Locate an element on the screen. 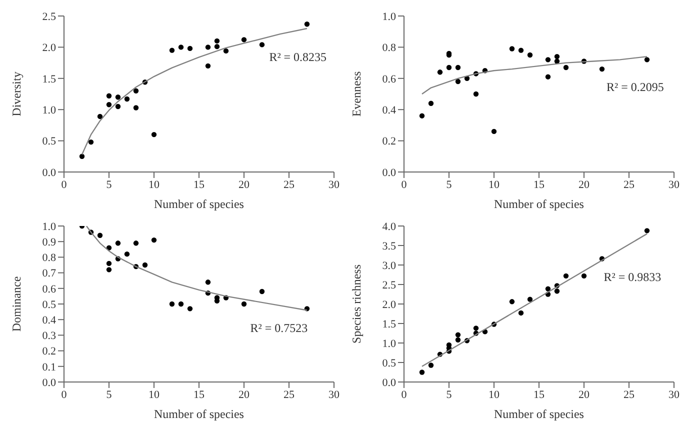  annotation: R² = 0.9833 is located at coordinates (633, 277).